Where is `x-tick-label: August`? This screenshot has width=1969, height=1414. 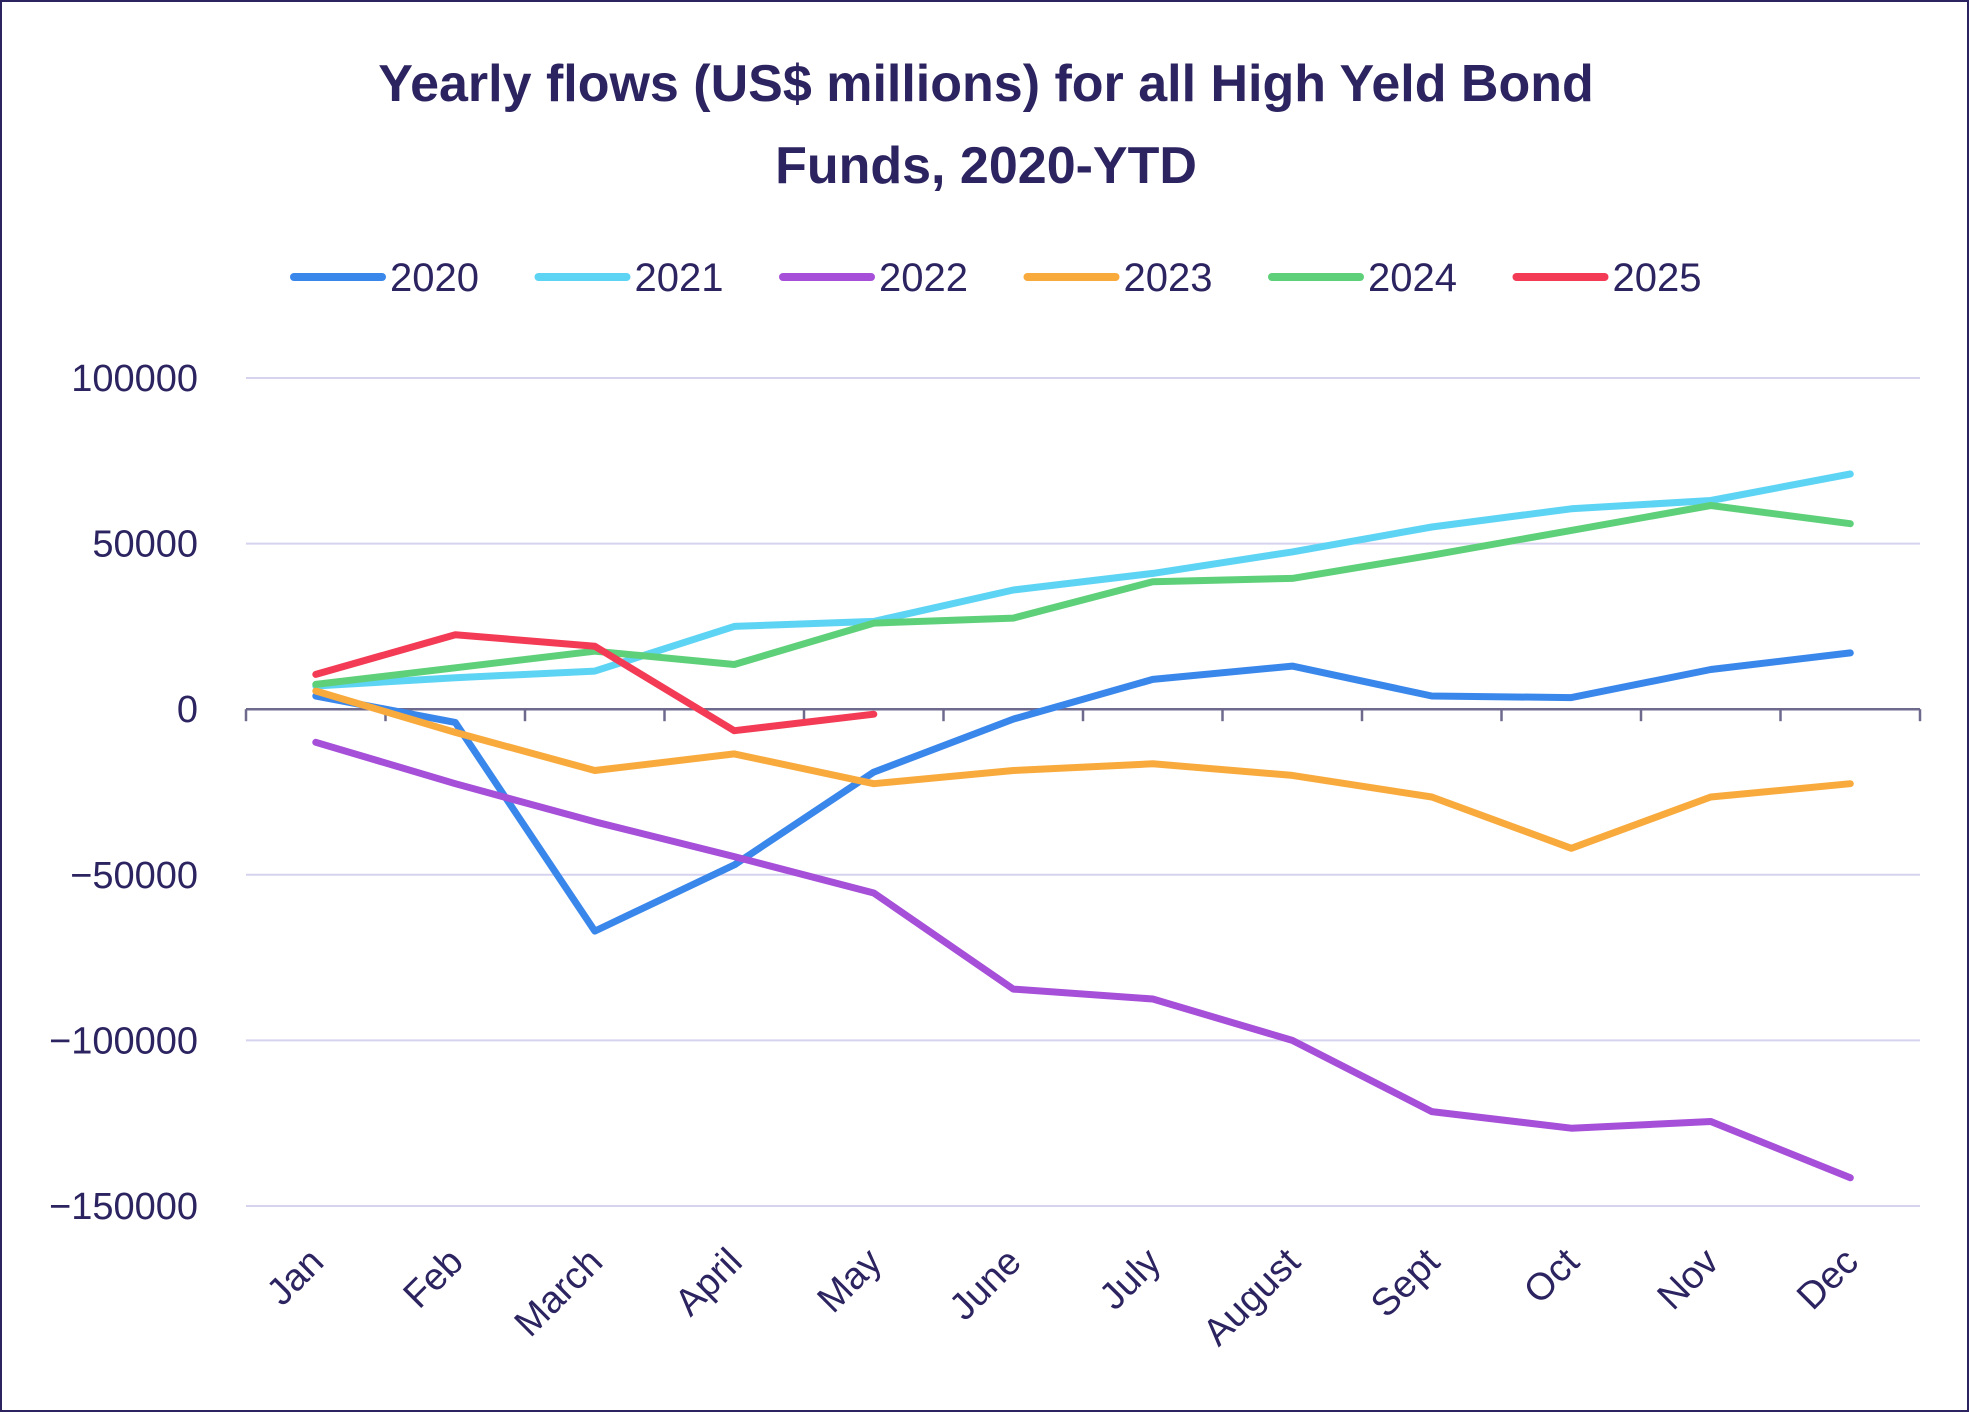 x-tick-label: August is located at coordinates (1252, 1297).